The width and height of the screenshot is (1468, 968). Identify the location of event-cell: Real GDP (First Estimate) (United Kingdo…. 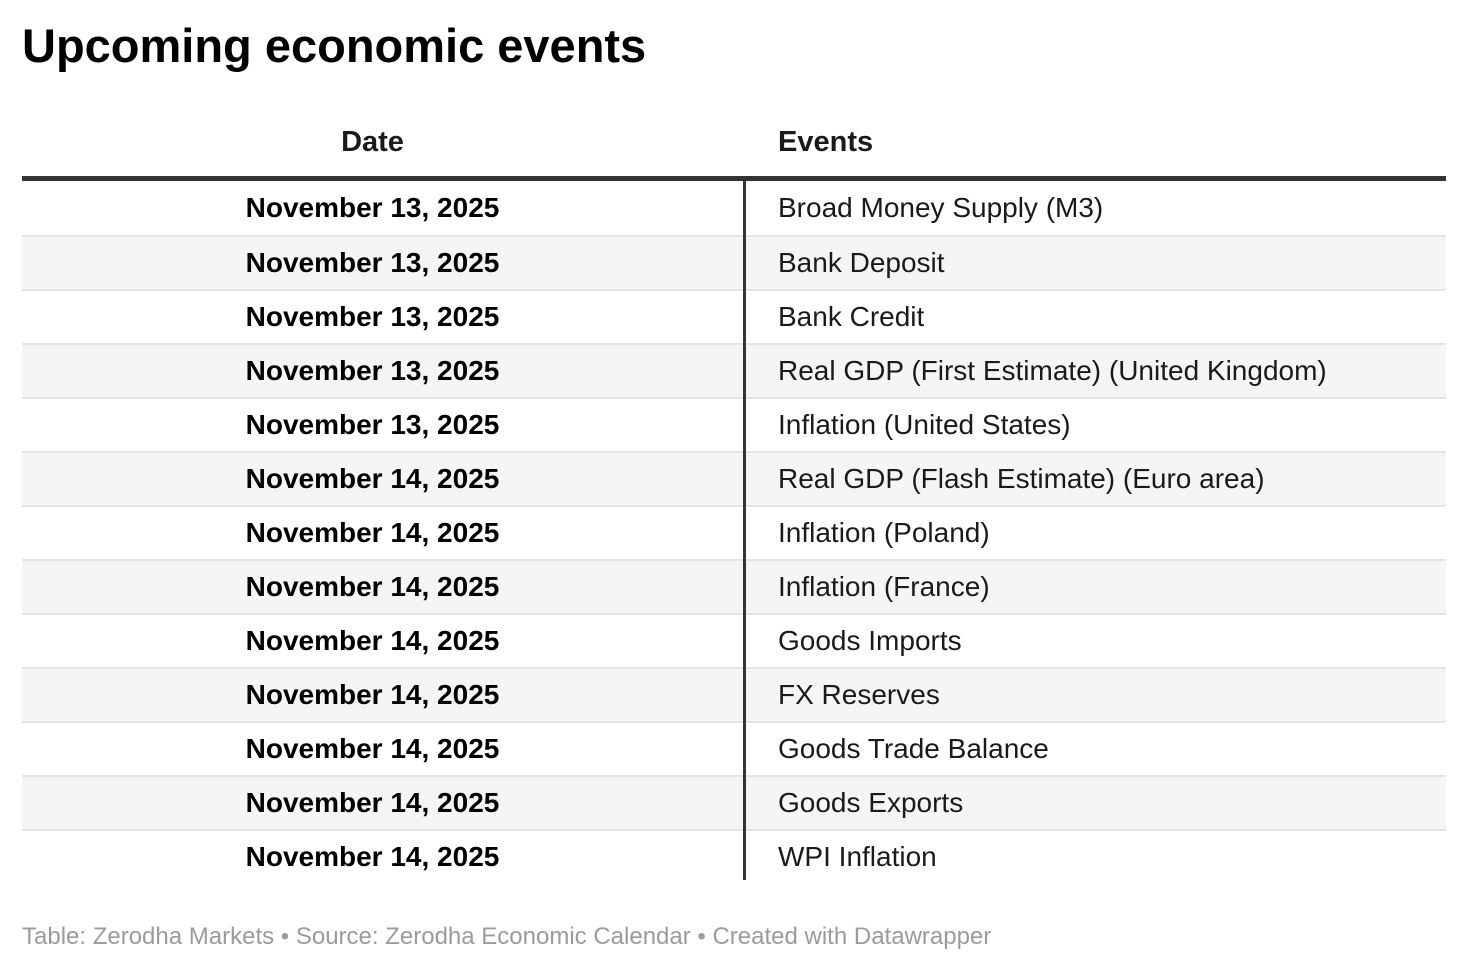
(1052, 370).